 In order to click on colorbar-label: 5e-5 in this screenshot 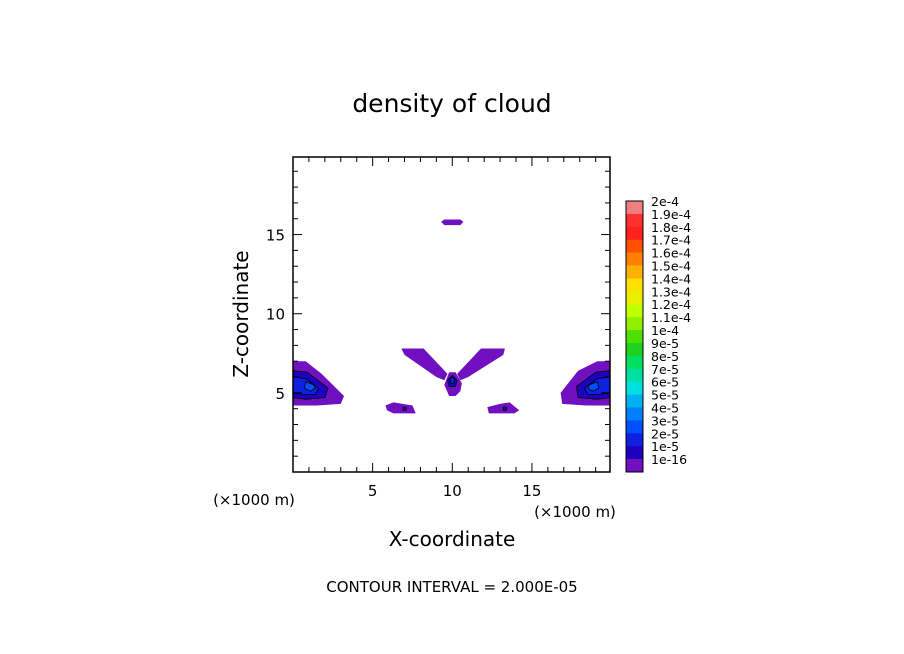, I will do `click(665, 395)`.